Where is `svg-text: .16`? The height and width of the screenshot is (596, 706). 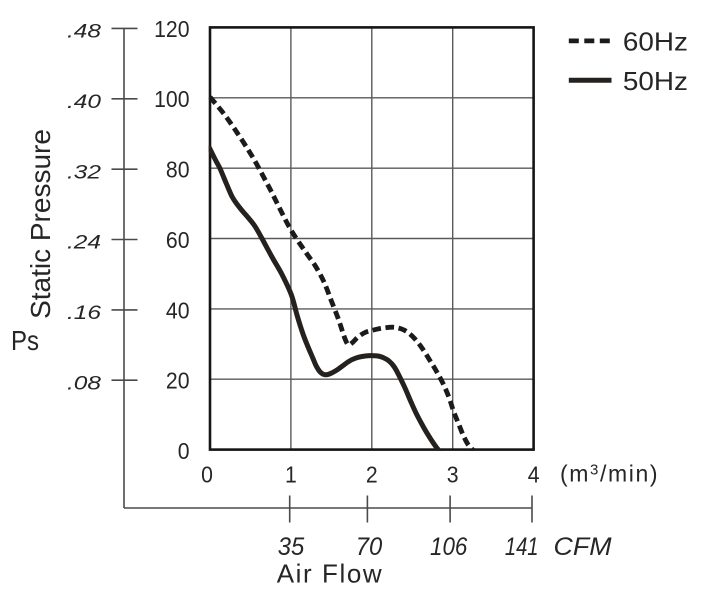 svg-text: .16 is located at coordinates (84, 313).